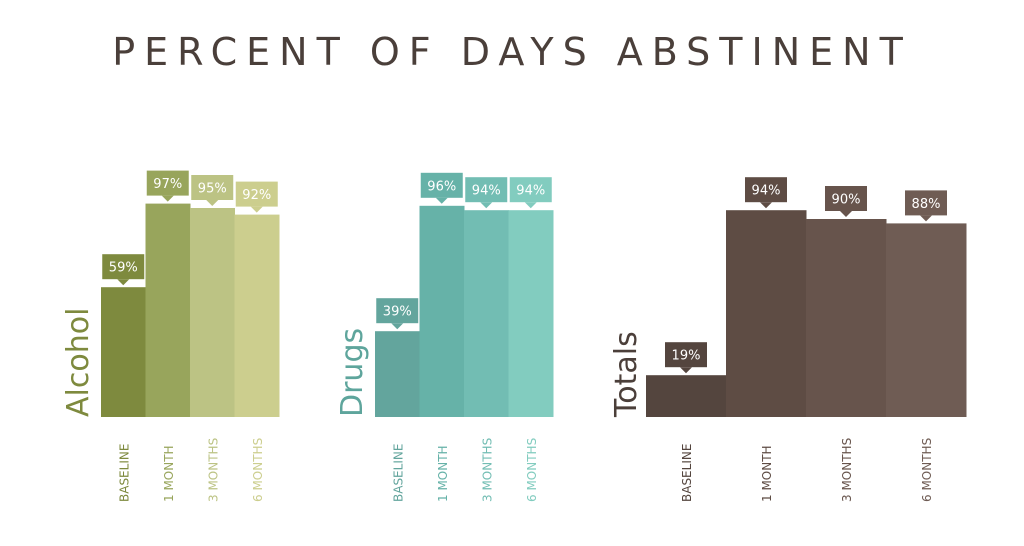 This screenshot has width=1024, height=546. What do you see at coordinates (626, 374) in the screenshot?
I see `panel-label-totals: Totals` at bounding box center [626, 374].